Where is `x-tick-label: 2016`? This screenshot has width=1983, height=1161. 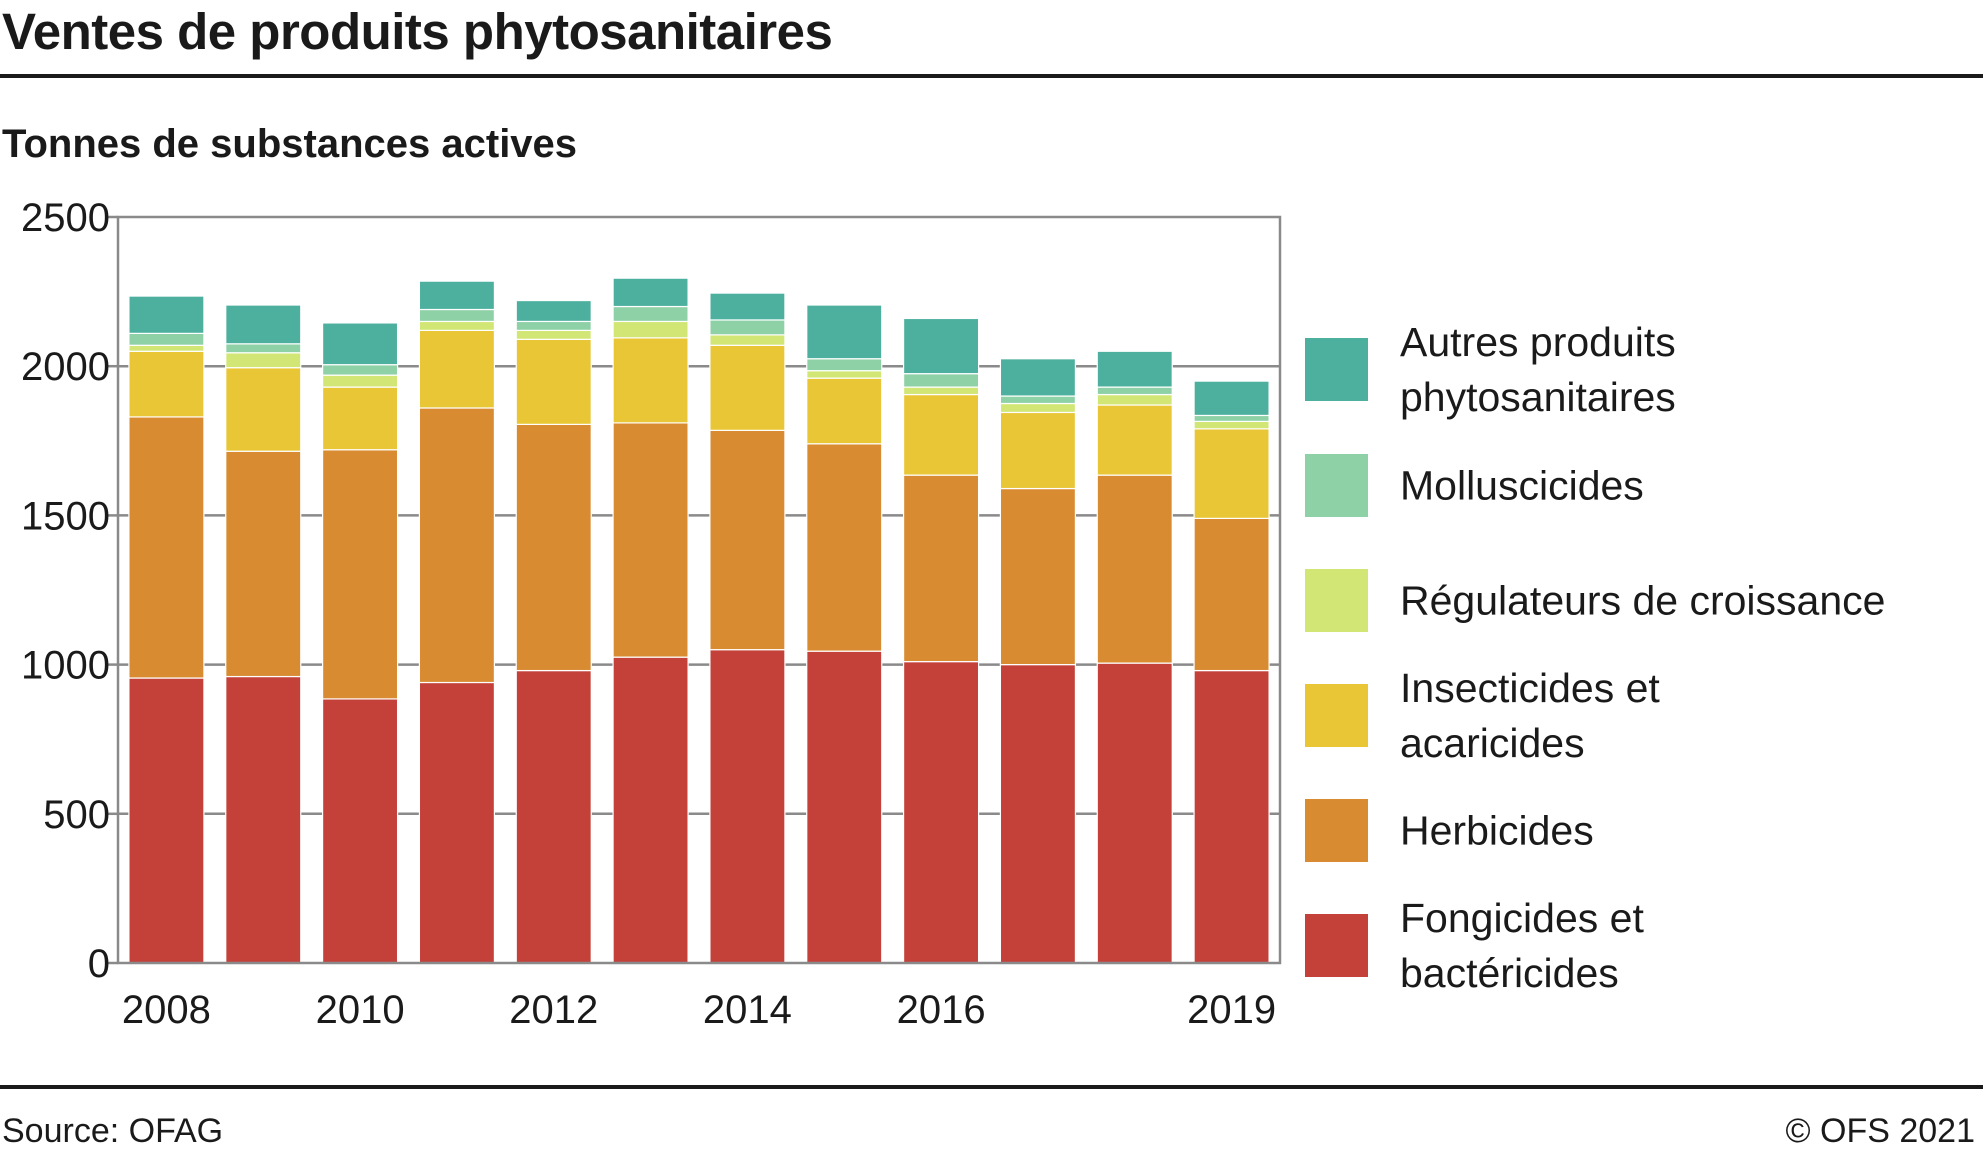
x-tick-label: 2016 is located at coordinates (941, 1010).